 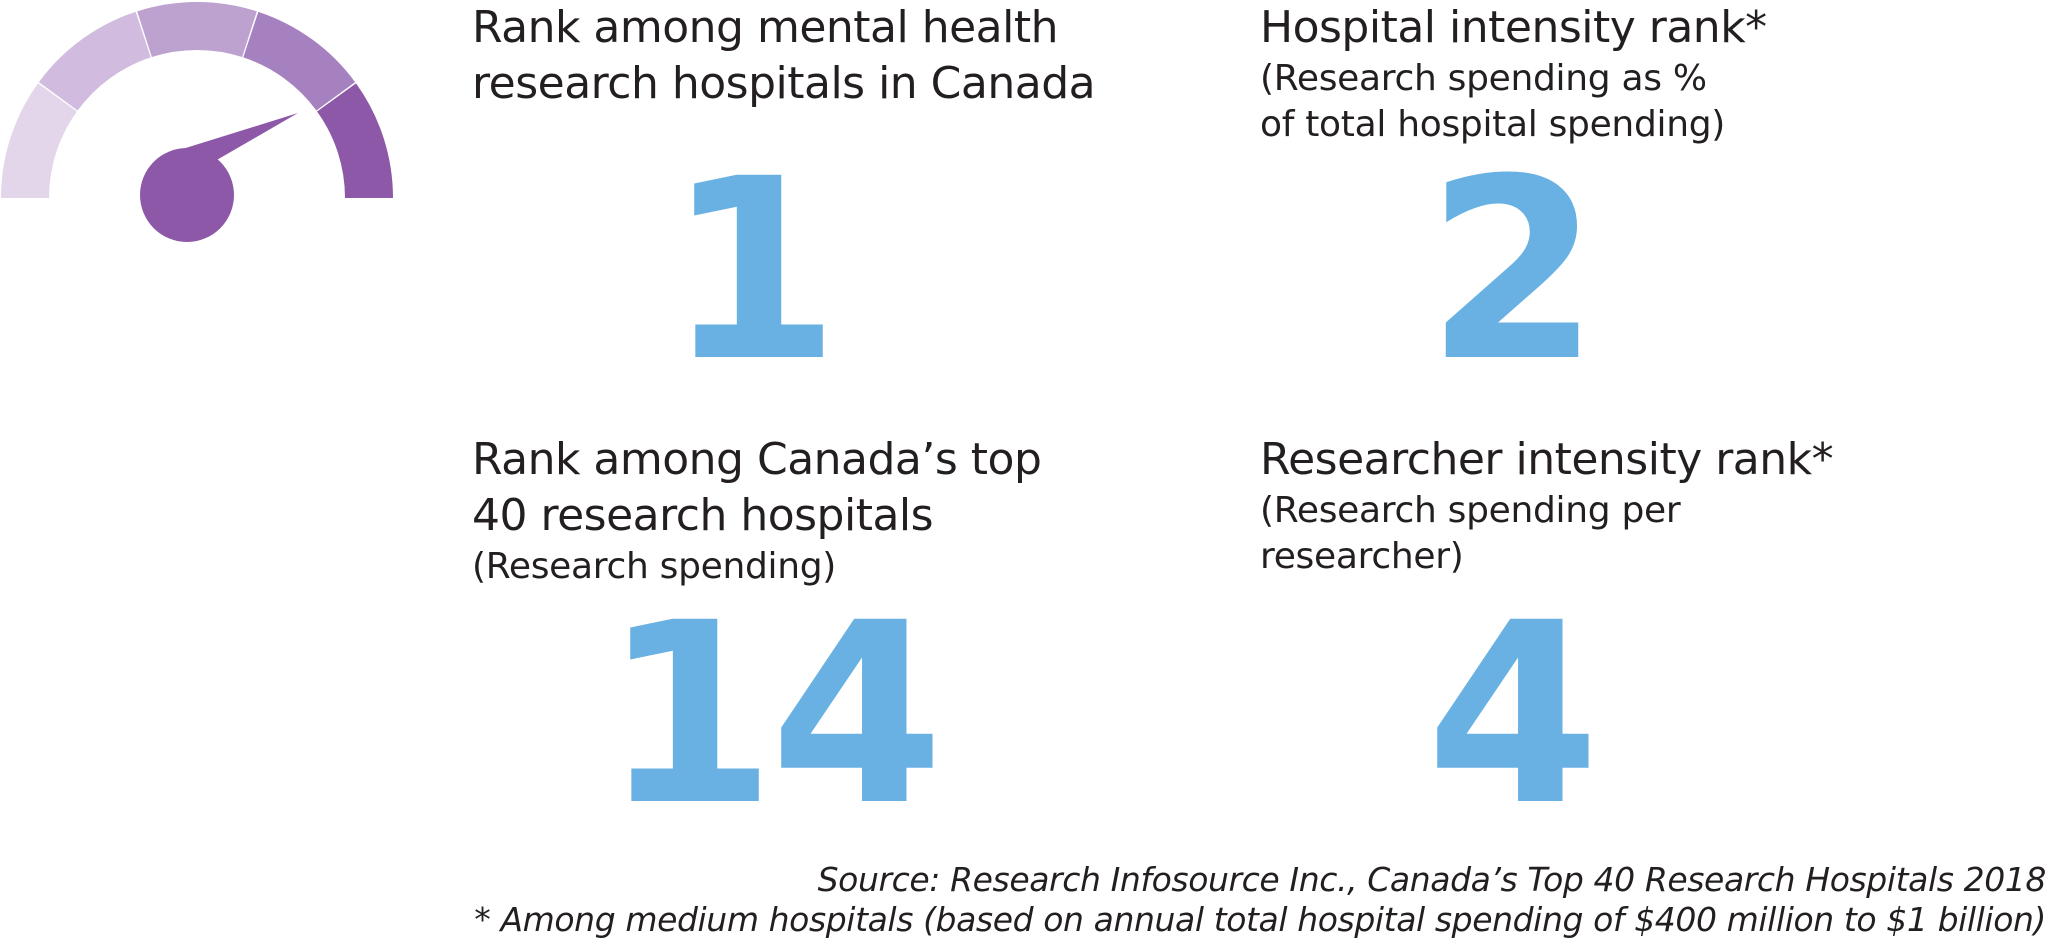 I want to click on card-title-line: 40 research hospitals, so click(x=703, y=515).